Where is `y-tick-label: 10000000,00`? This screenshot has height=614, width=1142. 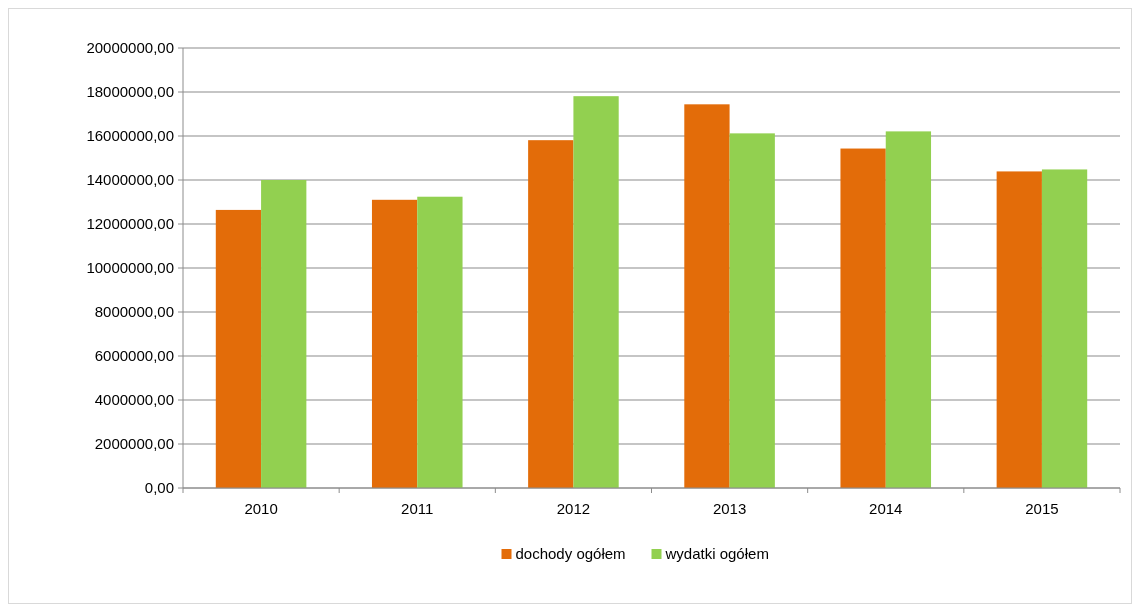 y-tick-label: 10000000,00 is located at coordinates (130, 268).